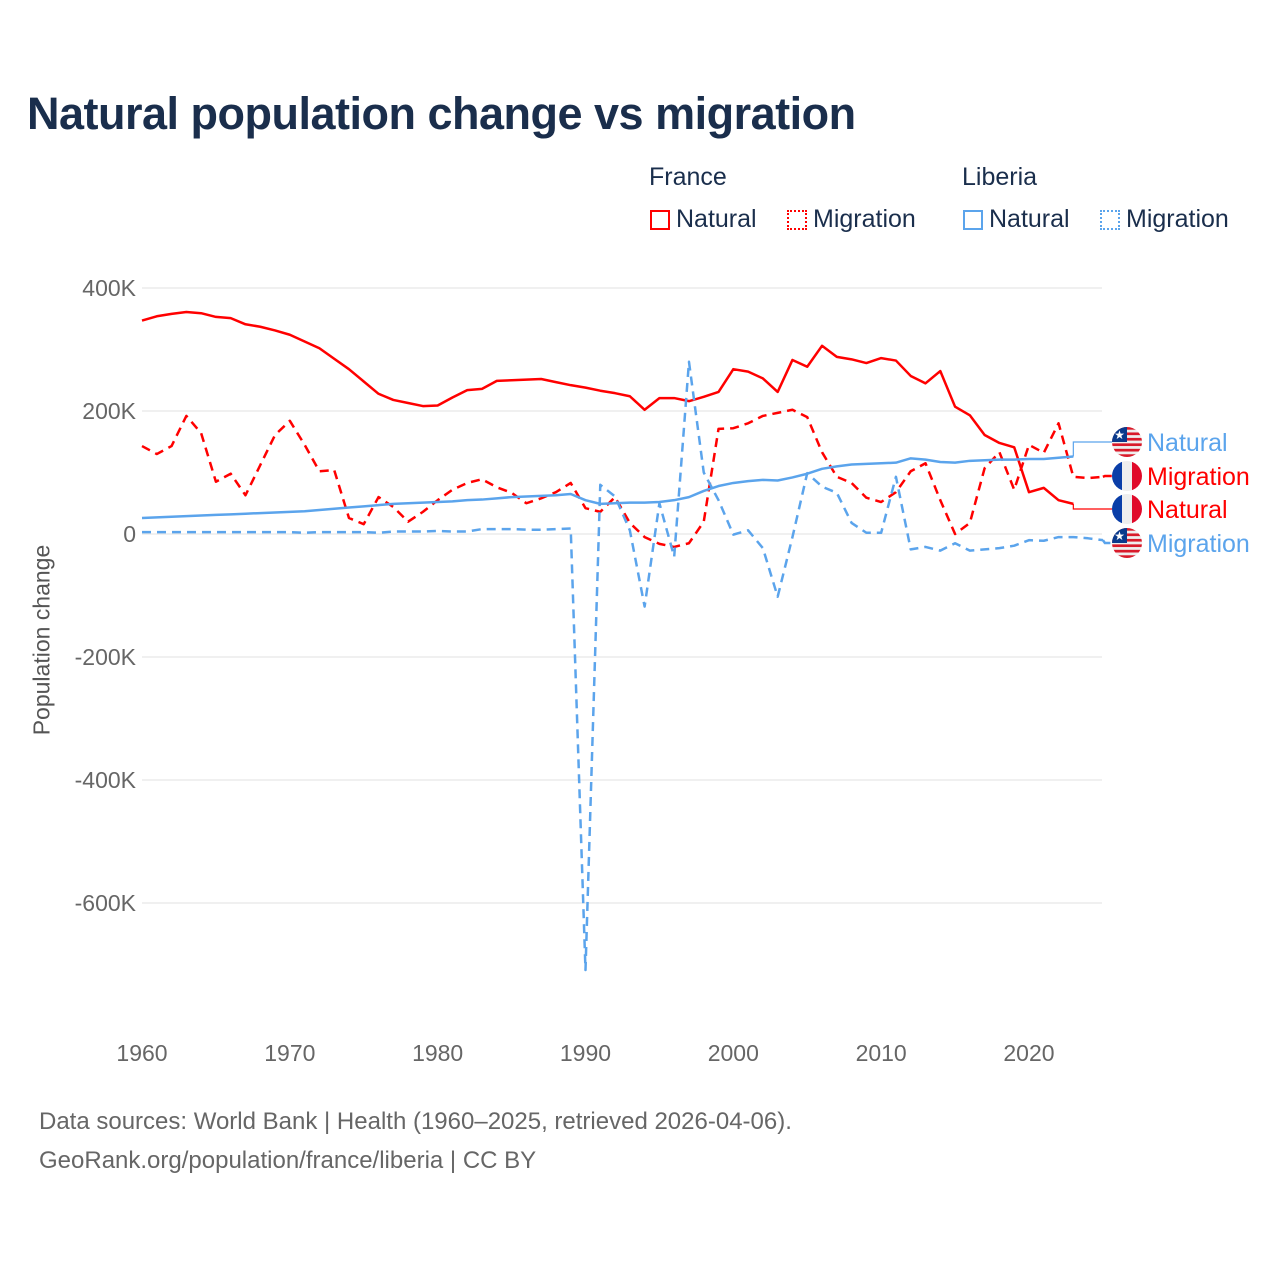 The width and height of the screenshot is (1280, 1280). I want to click on legend-liberia-natural: Natural, so click(1016, 219).